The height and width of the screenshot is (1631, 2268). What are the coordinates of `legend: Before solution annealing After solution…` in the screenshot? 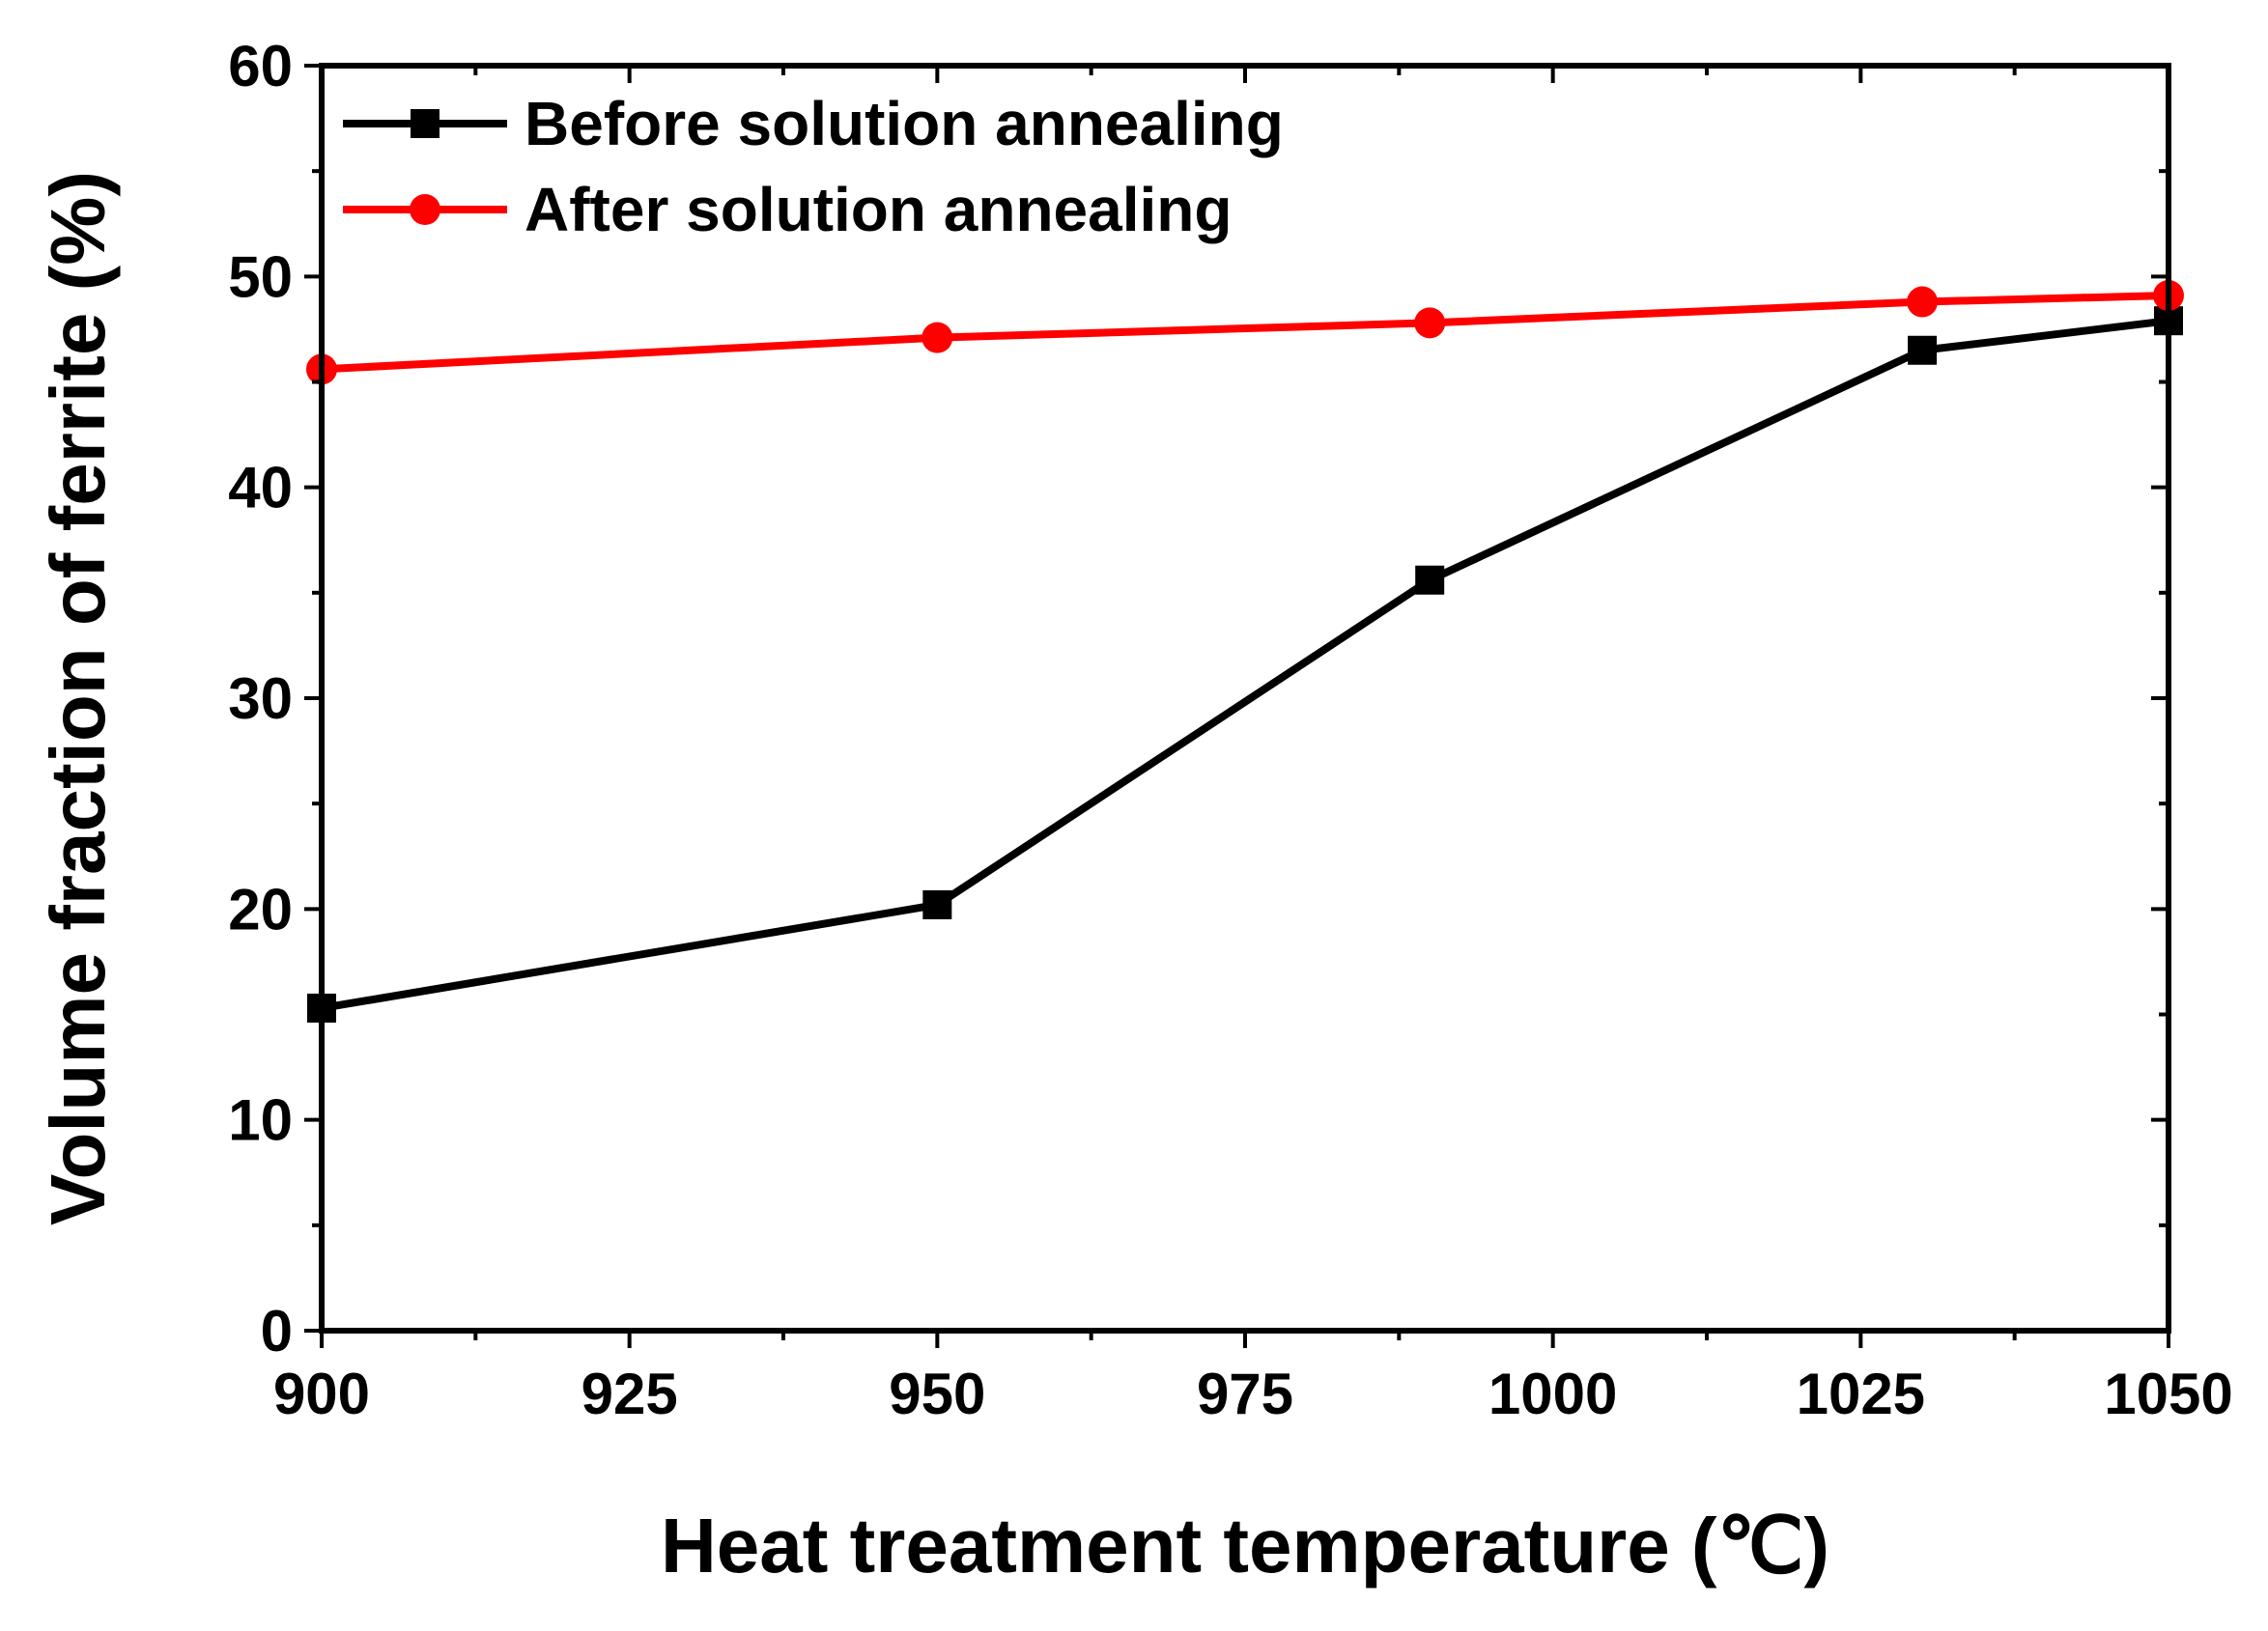 It's located at (813, 166).